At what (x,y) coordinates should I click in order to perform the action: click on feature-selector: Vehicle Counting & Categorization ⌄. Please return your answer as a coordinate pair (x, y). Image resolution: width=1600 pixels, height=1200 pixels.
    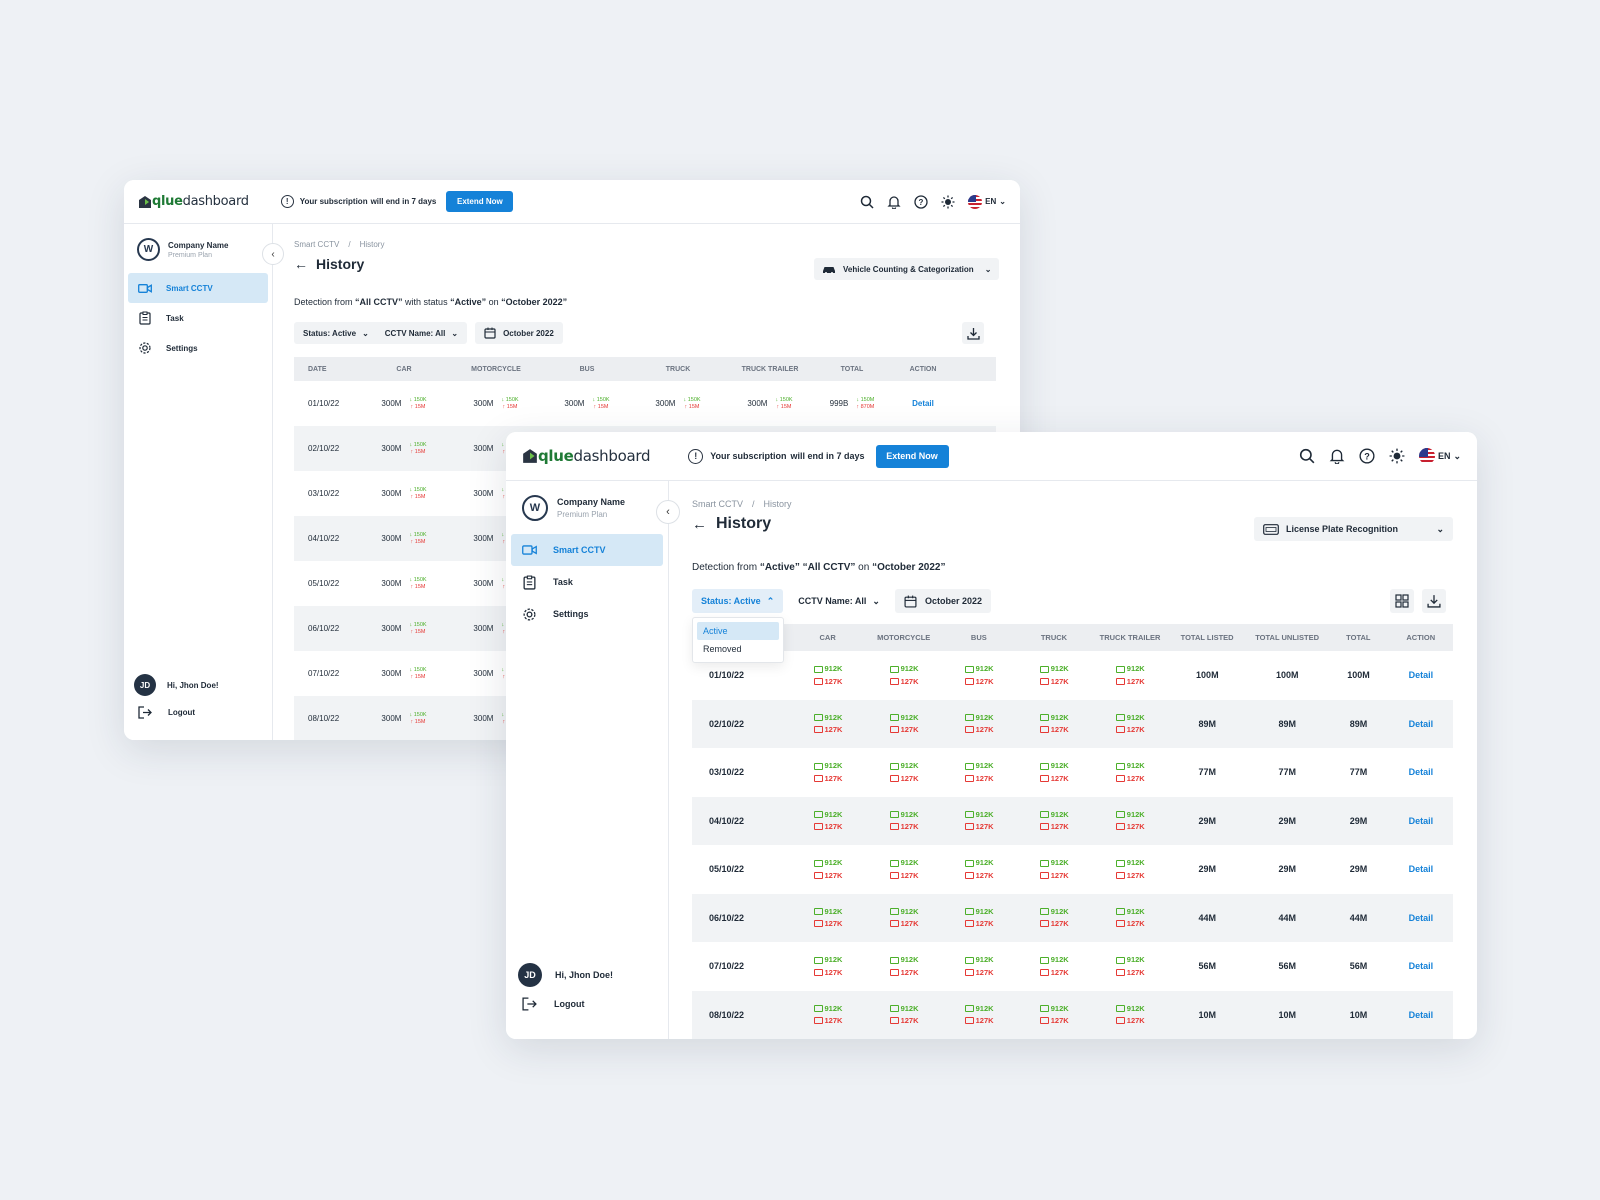
    Looking at the image, I should click on (907, 269).